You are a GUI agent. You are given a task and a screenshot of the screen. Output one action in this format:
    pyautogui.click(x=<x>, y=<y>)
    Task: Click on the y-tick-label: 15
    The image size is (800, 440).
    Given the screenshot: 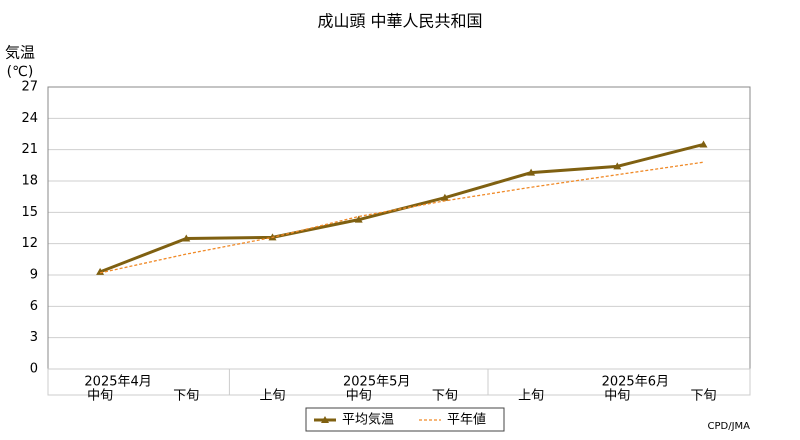 What is the action you would take?
    pyautogui.click(x=29, y=212)
    